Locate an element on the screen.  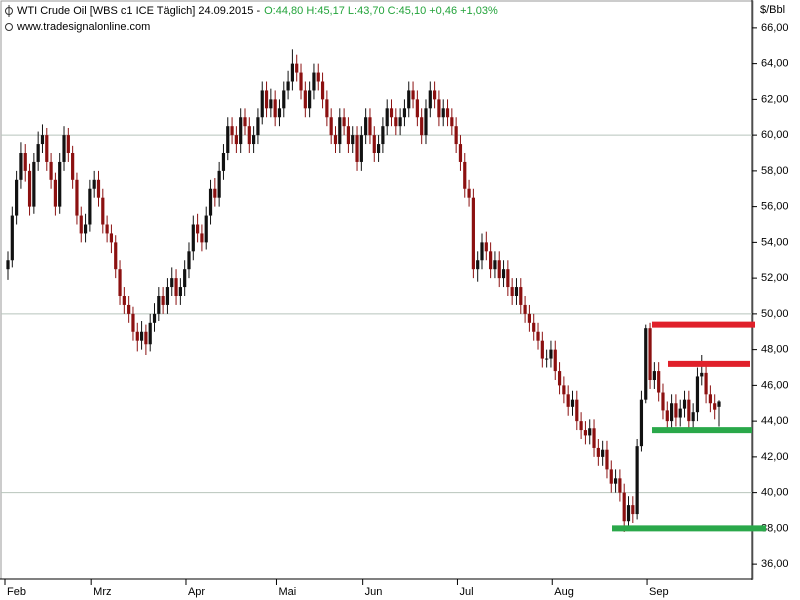
x-tick-label: Sep is located at coordinates (659, 592).